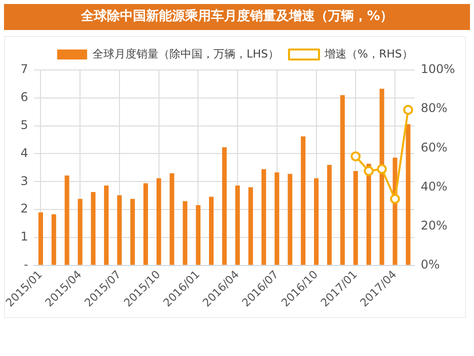 The height and width of the screenshot is (356, 474). Describe the element at coordinates (434, 108) in the screenshot. I see `y2-tick-label: 80%` at that location.